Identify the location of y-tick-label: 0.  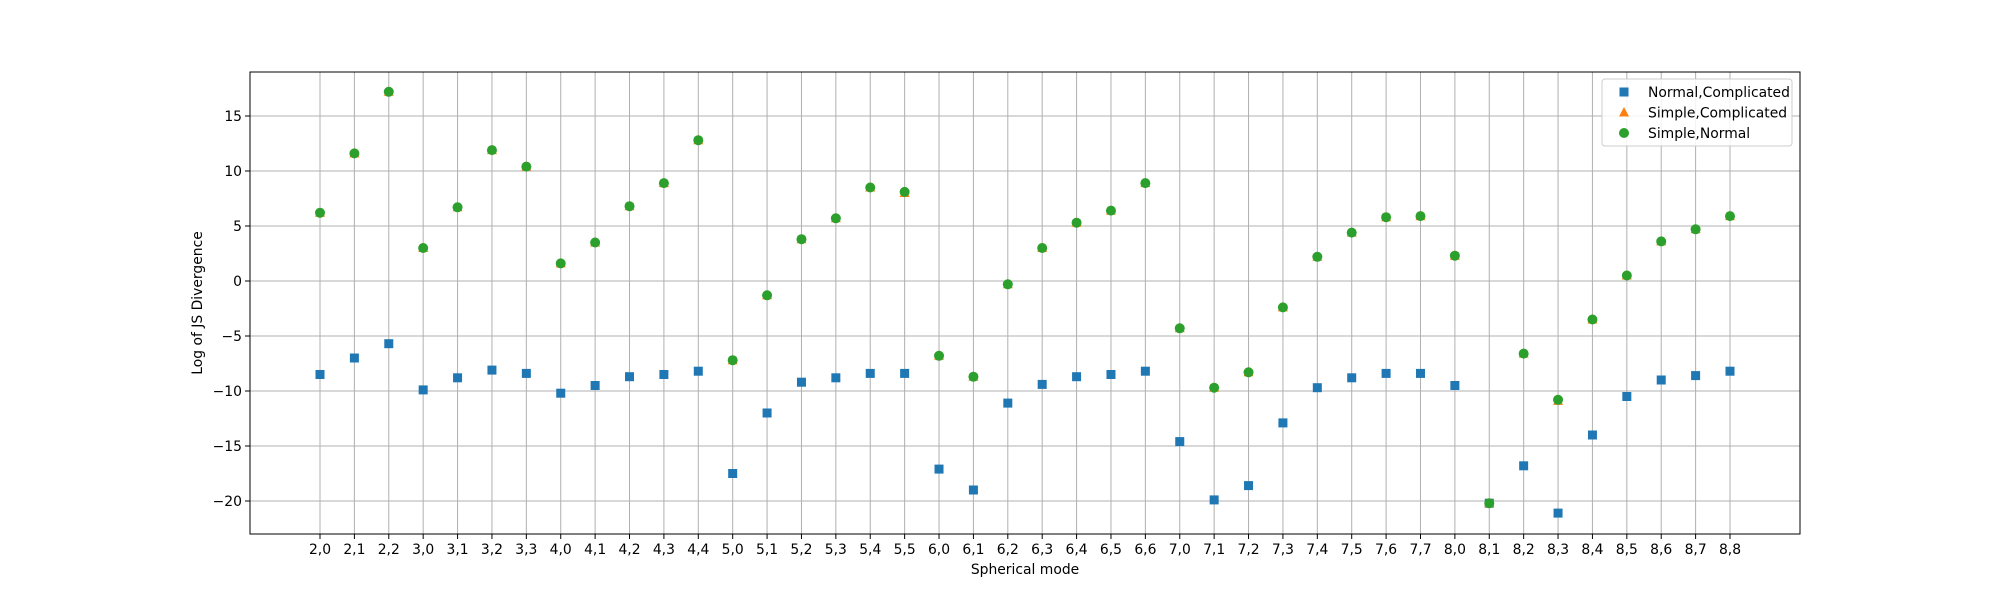
(237, 282).